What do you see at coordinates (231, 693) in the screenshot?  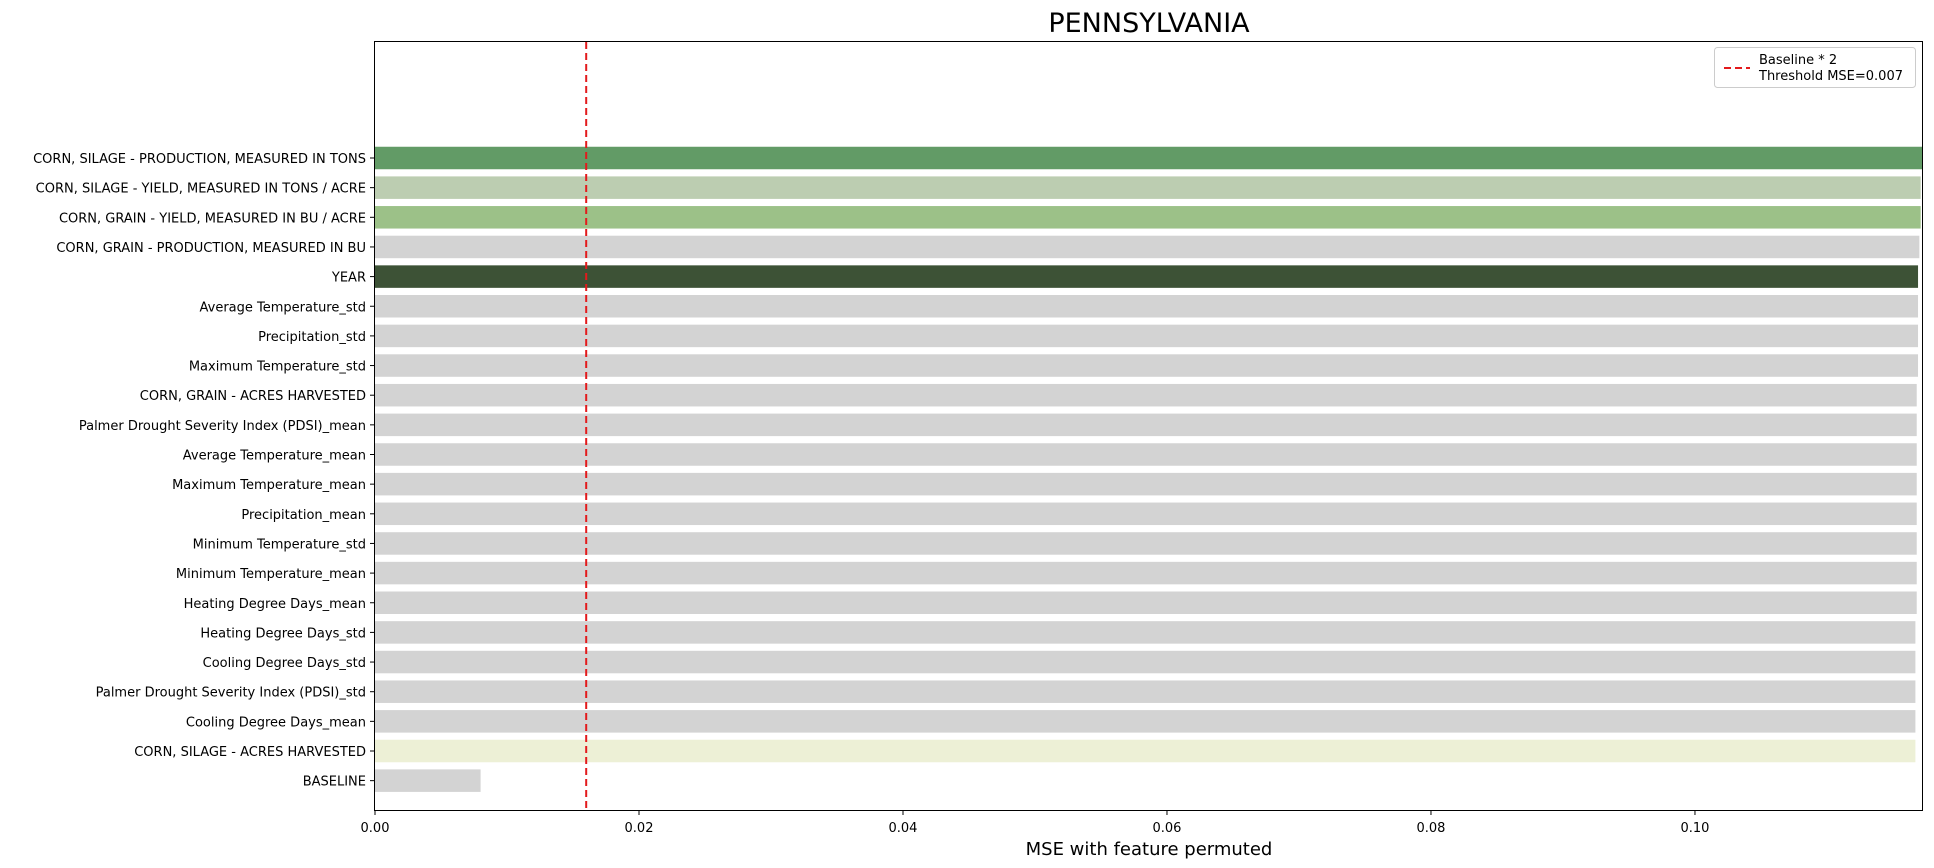 I see `y-tick-label: Palmer Drought Severity Index (PDSI)_std` at bounding box center [231, 693].